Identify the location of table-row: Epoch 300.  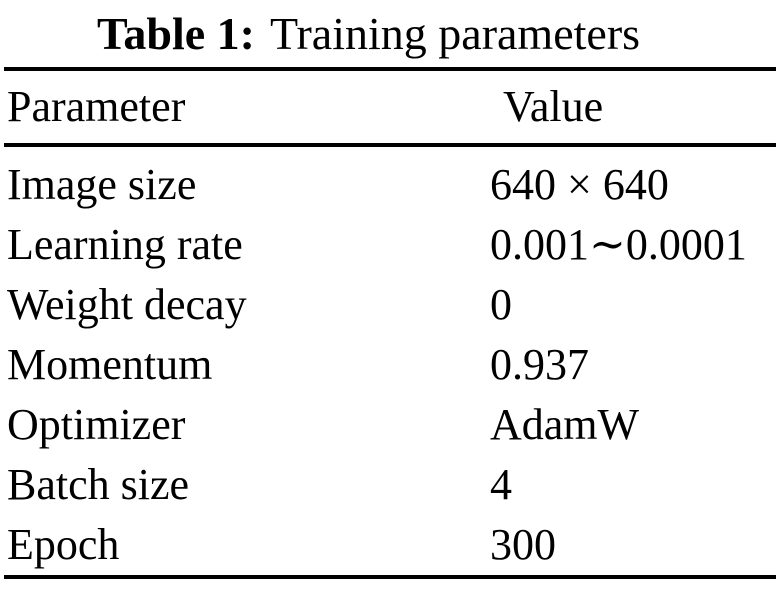
(390, 545).